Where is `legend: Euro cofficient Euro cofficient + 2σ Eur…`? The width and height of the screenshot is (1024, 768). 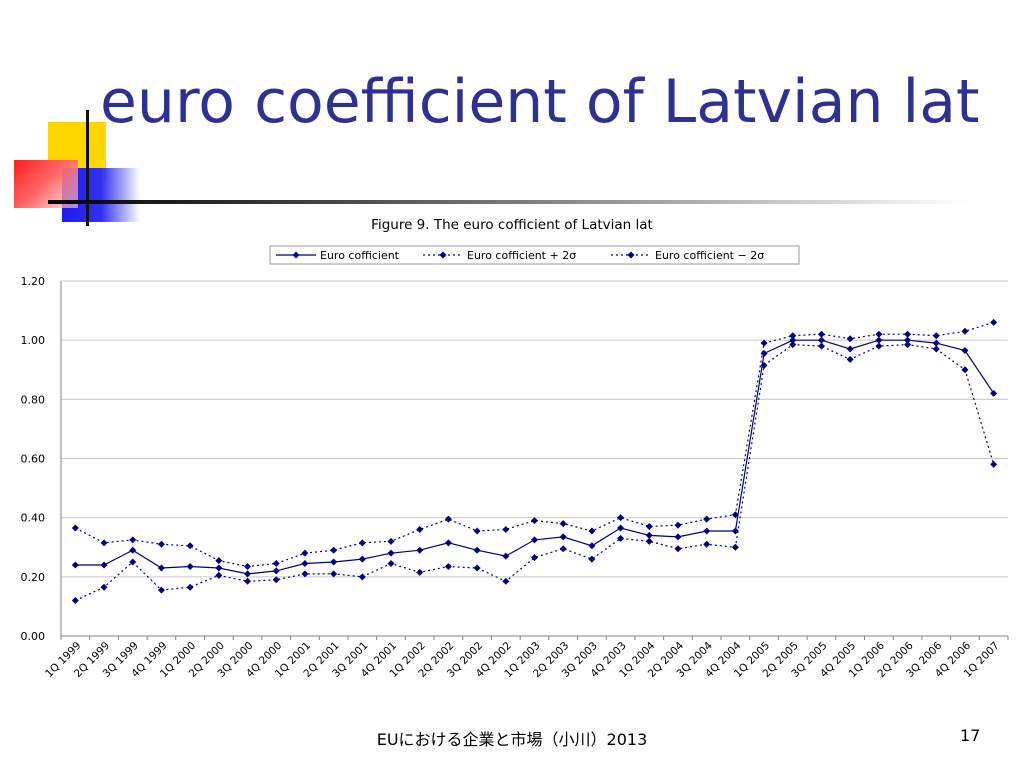 legend: Euro cofficient Euro cofficient + 2σ Eur… is located at coordinates (534, 255).